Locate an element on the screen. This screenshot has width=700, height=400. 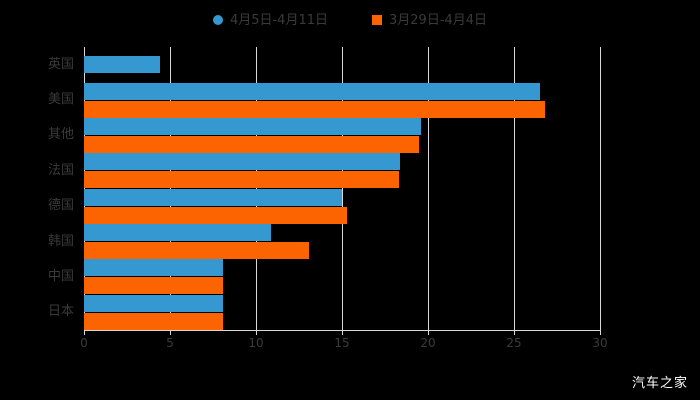
legend-item-series-1: 4月5日-4月11日 is located at coordinates (270, 20).